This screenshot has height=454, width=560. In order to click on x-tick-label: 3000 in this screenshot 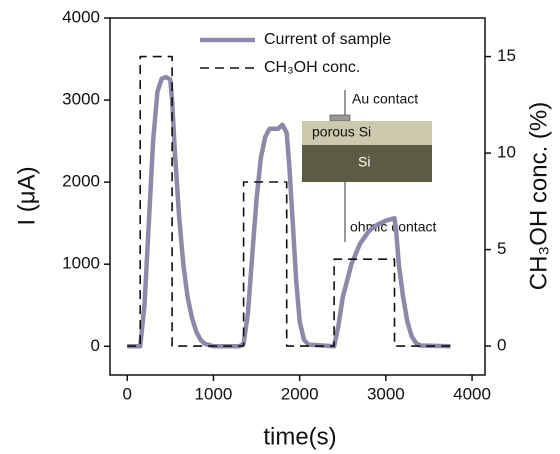, I will do `click(386, 393)`.